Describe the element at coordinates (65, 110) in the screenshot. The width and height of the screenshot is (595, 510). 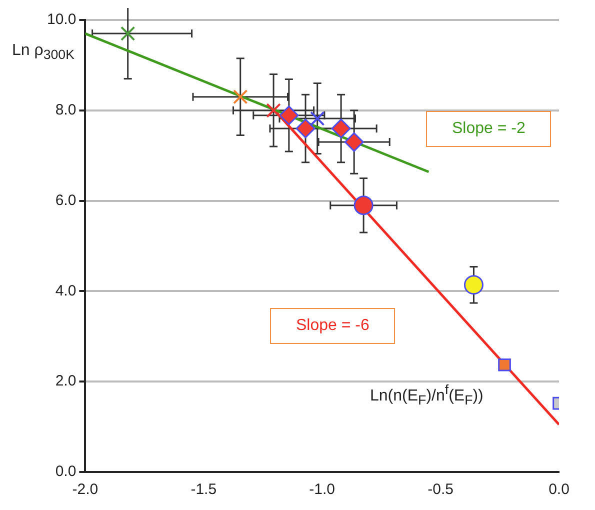
I see `y-tick-label: 8.0` at that location.